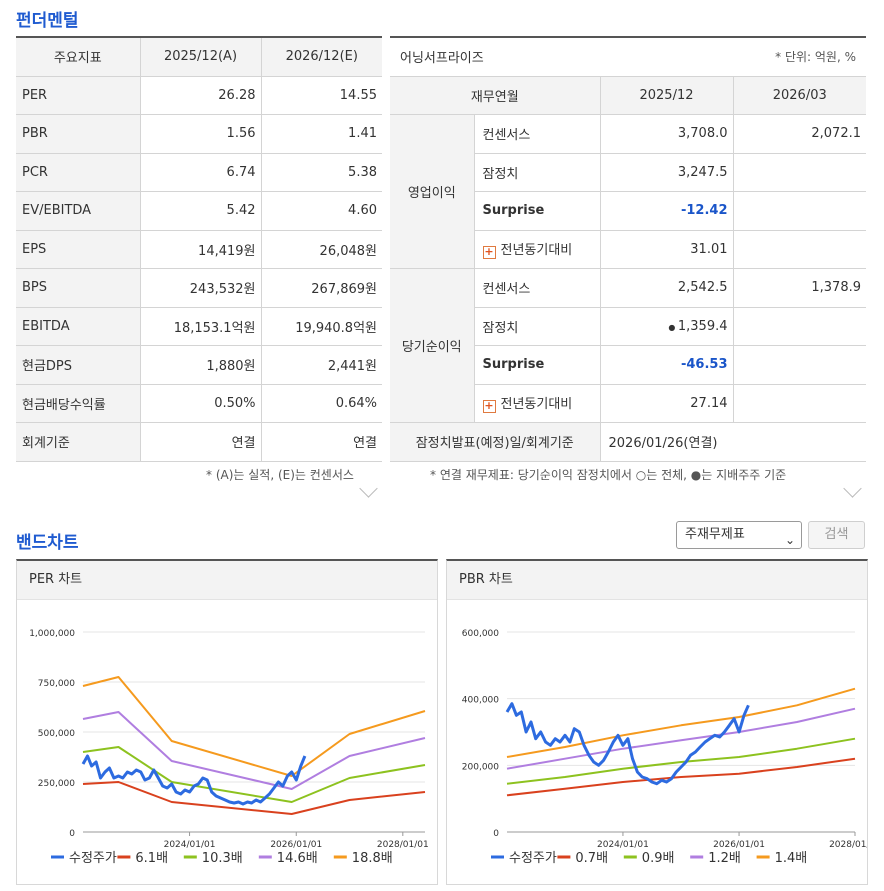  I want to click on pbr-chart-title: PBR 차트, so click(657, 580).